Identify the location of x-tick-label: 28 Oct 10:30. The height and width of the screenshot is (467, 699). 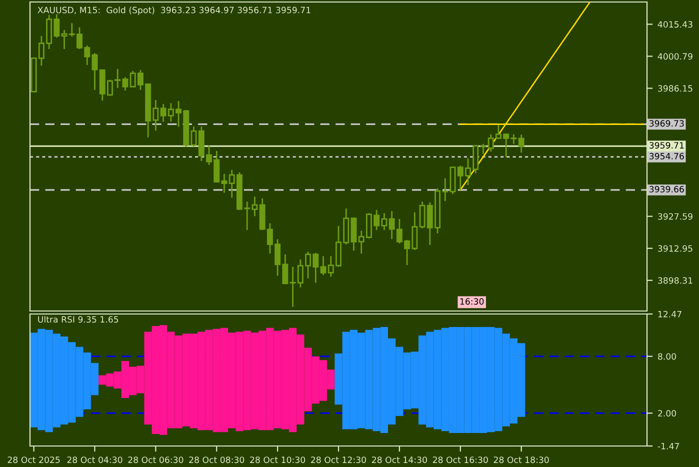
(278, 460).